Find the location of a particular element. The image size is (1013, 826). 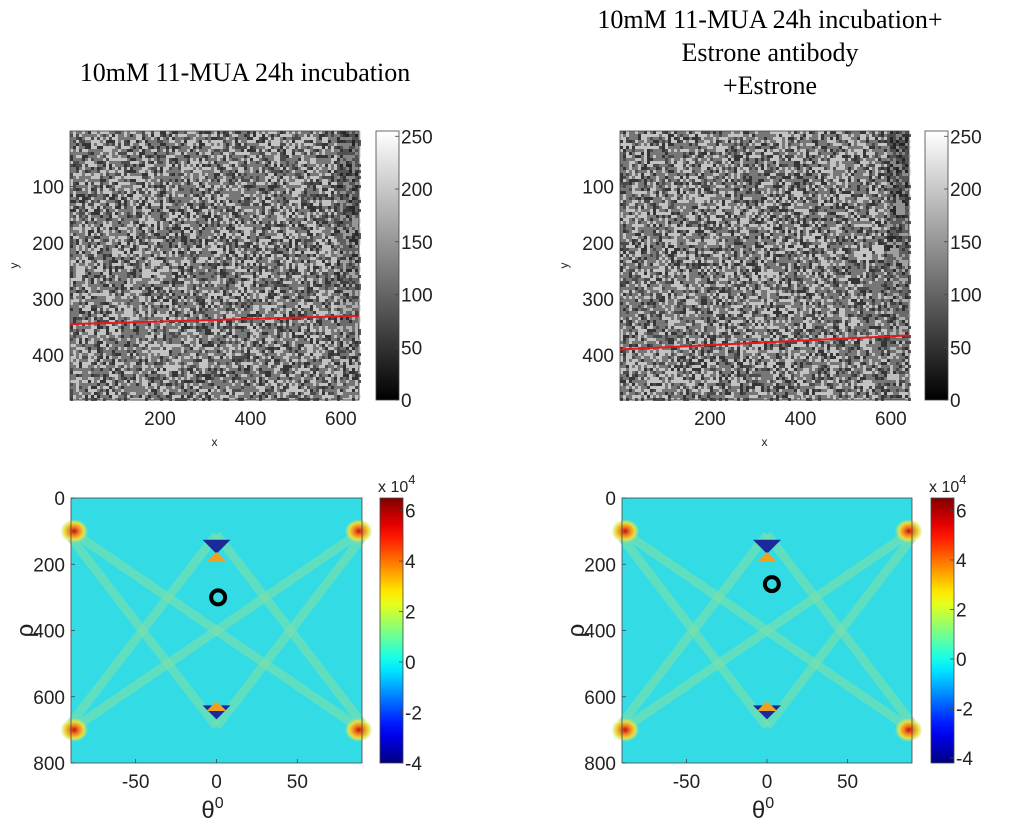

image_right-xtick-label-0: 200 is located at coordinates (710, 419).